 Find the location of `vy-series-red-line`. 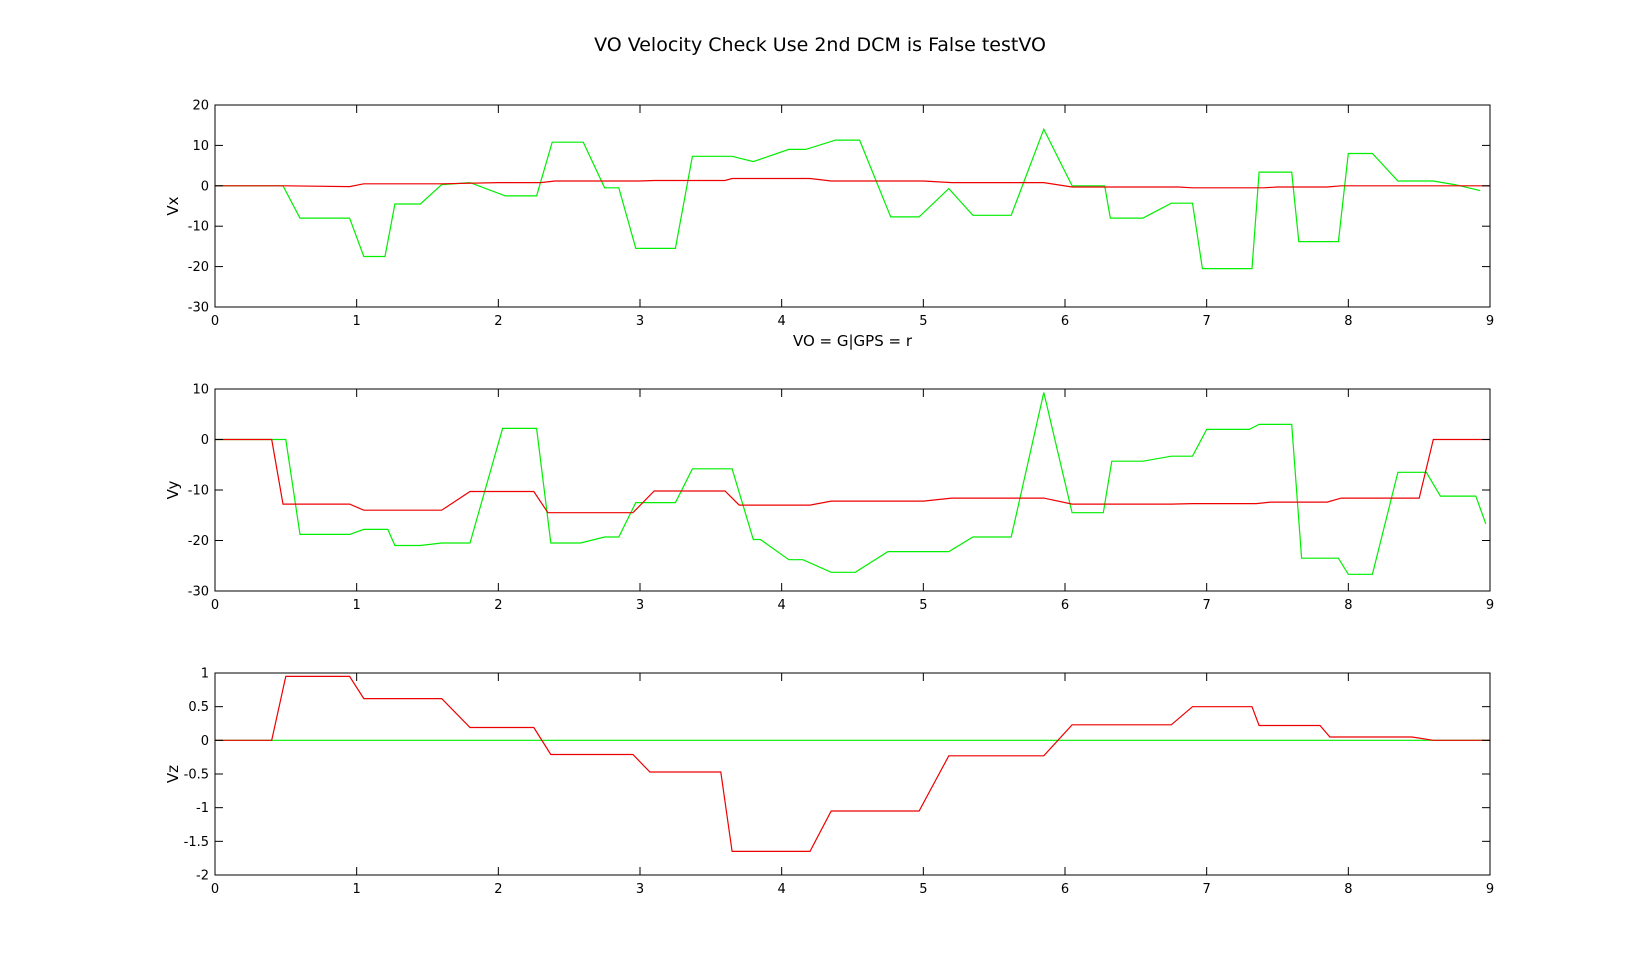

vy-series-red-line is located at coordinates (852, 476).